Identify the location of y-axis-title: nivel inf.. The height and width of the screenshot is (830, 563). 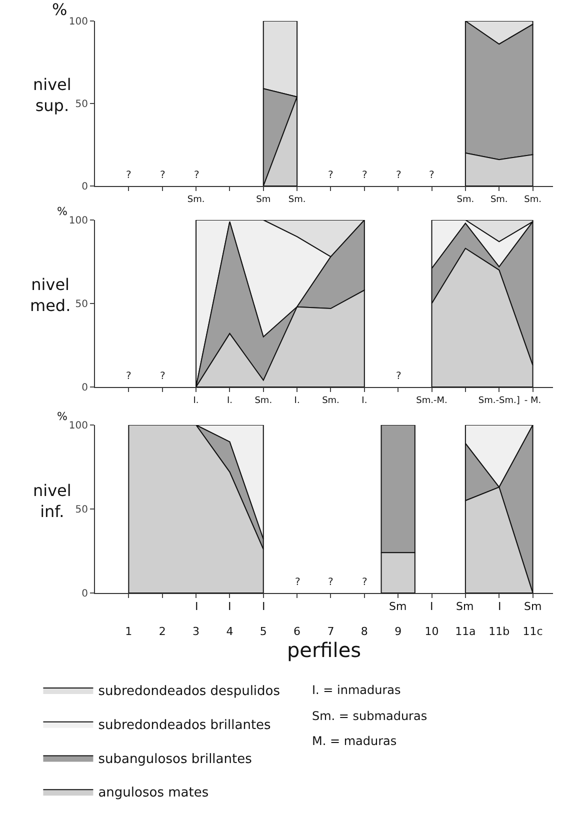
(52, 501).